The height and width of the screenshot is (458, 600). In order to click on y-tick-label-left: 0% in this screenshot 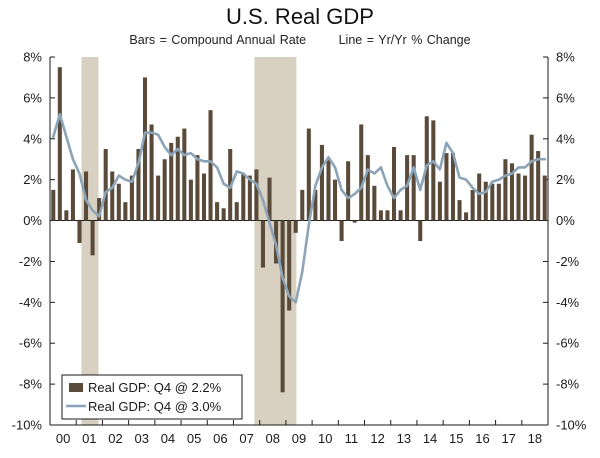, I will do `click(32, 220)`.